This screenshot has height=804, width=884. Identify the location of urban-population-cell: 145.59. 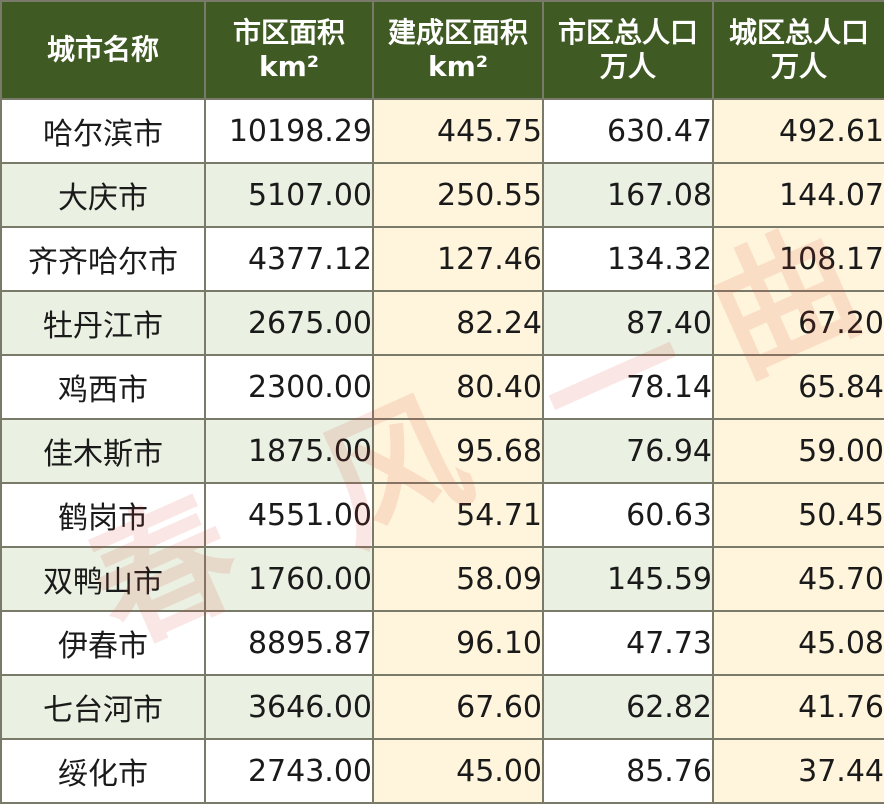
(628, 579).